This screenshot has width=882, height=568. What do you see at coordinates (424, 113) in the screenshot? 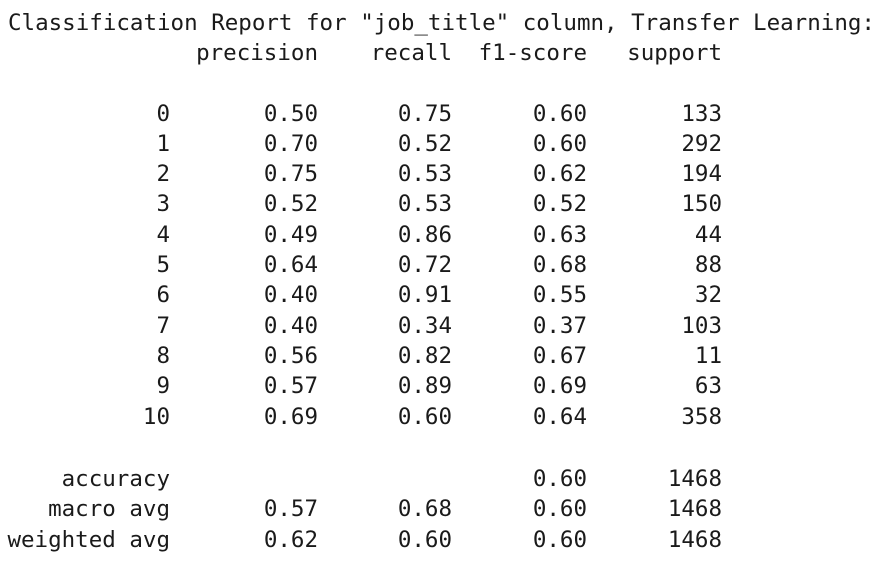
I see `recall-value: 0.75` at bounding box center [424, 113].